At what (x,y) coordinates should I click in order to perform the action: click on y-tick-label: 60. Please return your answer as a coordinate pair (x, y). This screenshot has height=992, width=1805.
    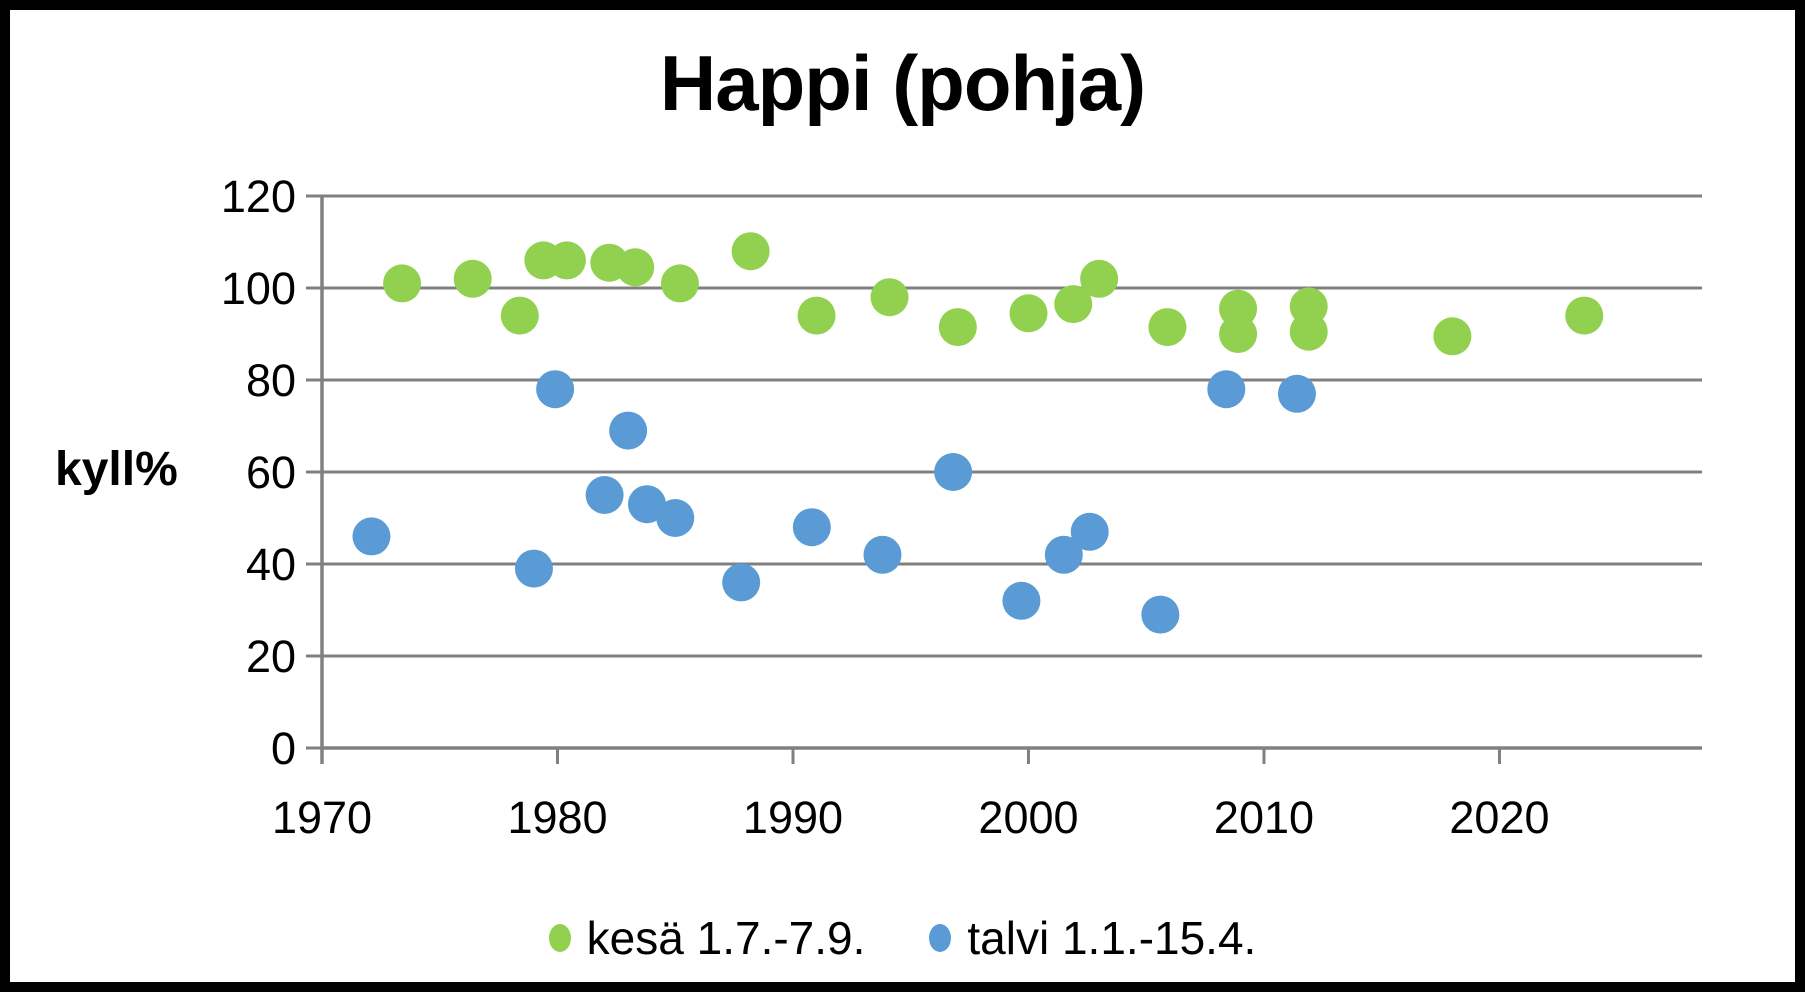
    Looking at the image, I should click on (271, 472).